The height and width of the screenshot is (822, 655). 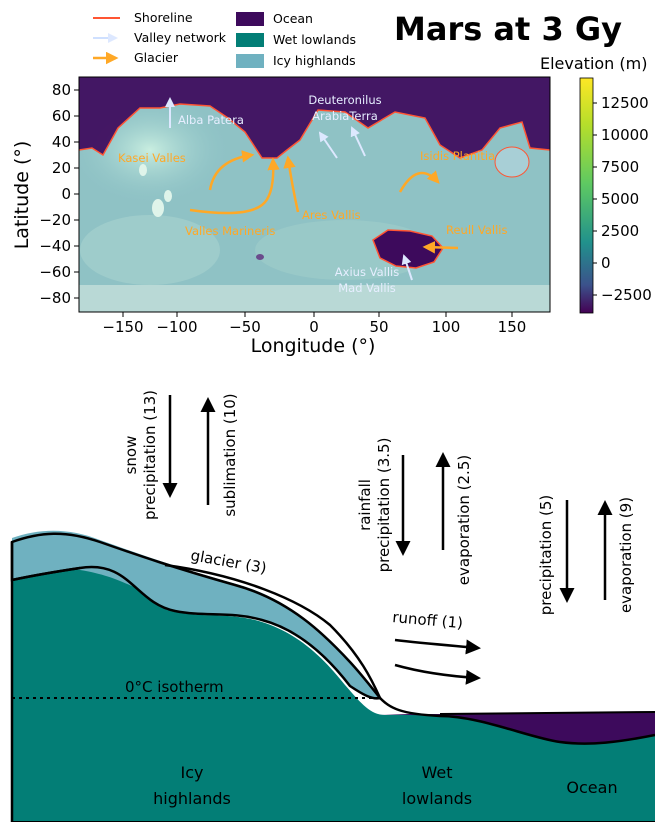 I want to click on region-ocean-label: Ocean, so click(x=591, y=787).